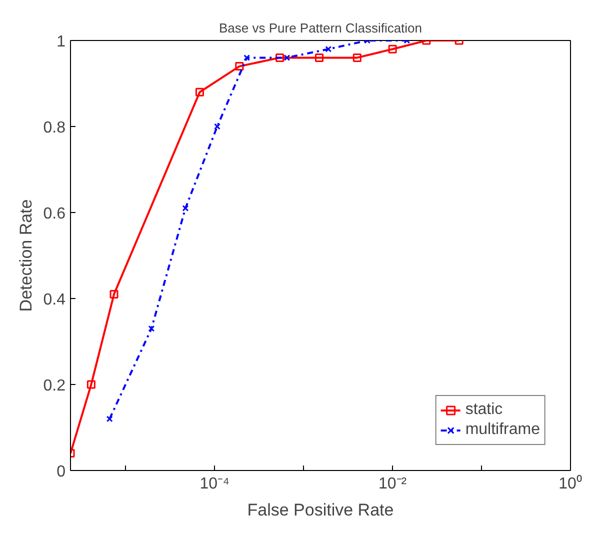  What do you see at coordinates (320, 510) in the screenshot?
I see `x-axis-title: False Positive Rate` at bounding box center [320, 510].